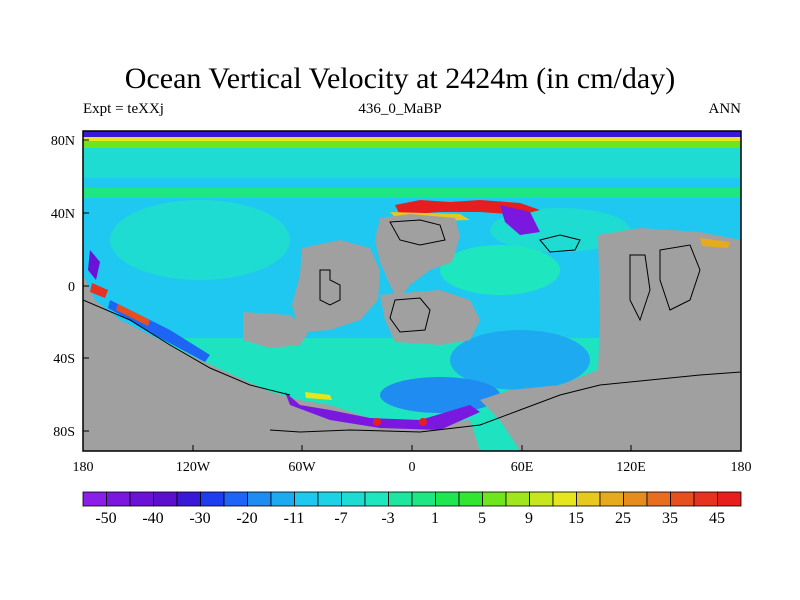  I want to click on lat-label-5: 80S, so click(64, 432).